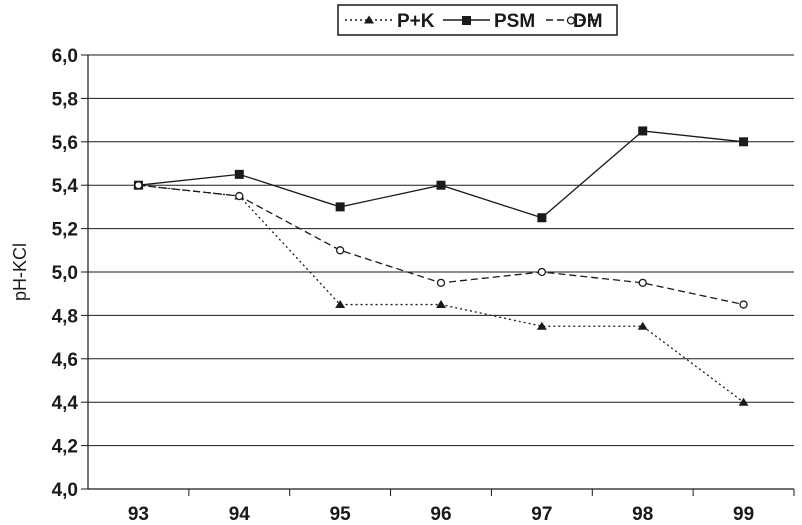 The height and width of the screenshot is (525, 802). What do you see at coordinates (489, 21) in the screenshot?
I see `legend-entry-1: PSM` at bounding box center [489, 21].